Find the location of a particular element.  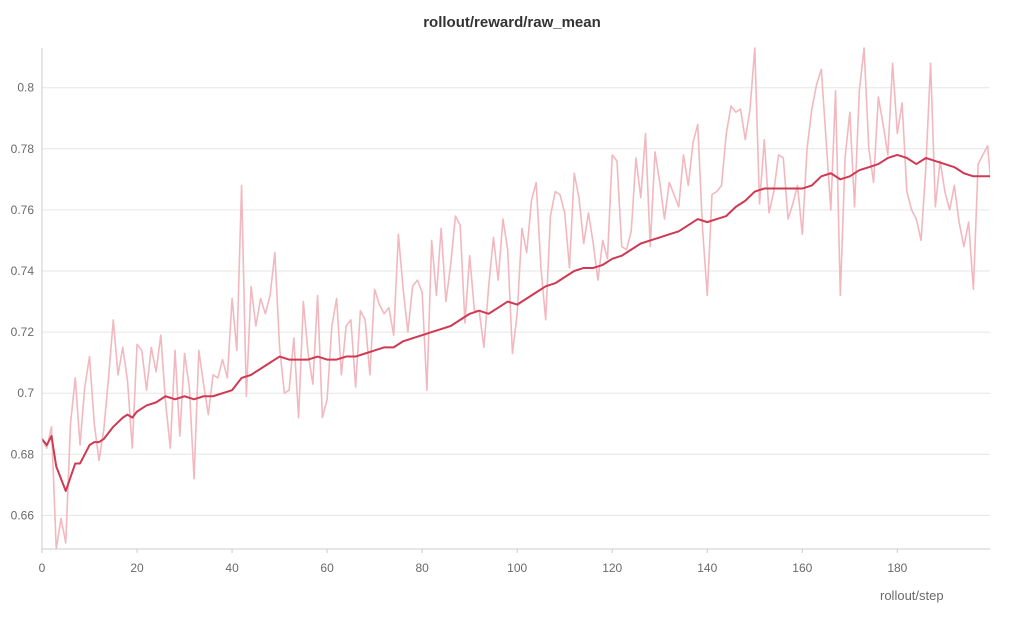

x-tick-label: 20 is located at coordinates (137, 568).